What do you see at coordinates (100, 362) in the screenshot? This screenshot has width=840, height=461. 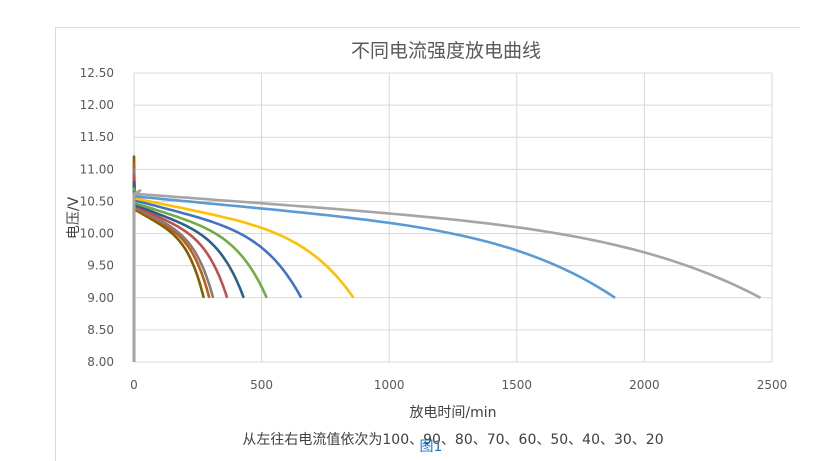 I see `y-tick-label: 8.00` at bounding box center [100, 362].